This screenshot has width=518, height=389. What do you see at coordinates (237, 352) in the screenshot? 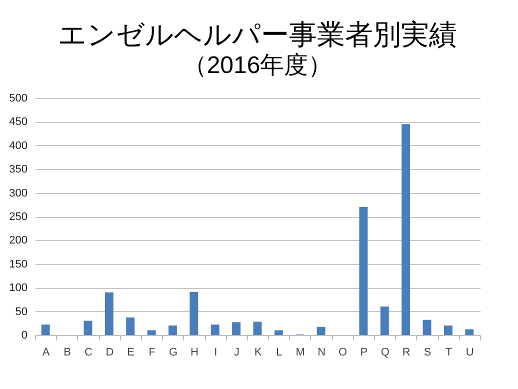
I see `x-tick-label: J` at bounding box center [237, 352].